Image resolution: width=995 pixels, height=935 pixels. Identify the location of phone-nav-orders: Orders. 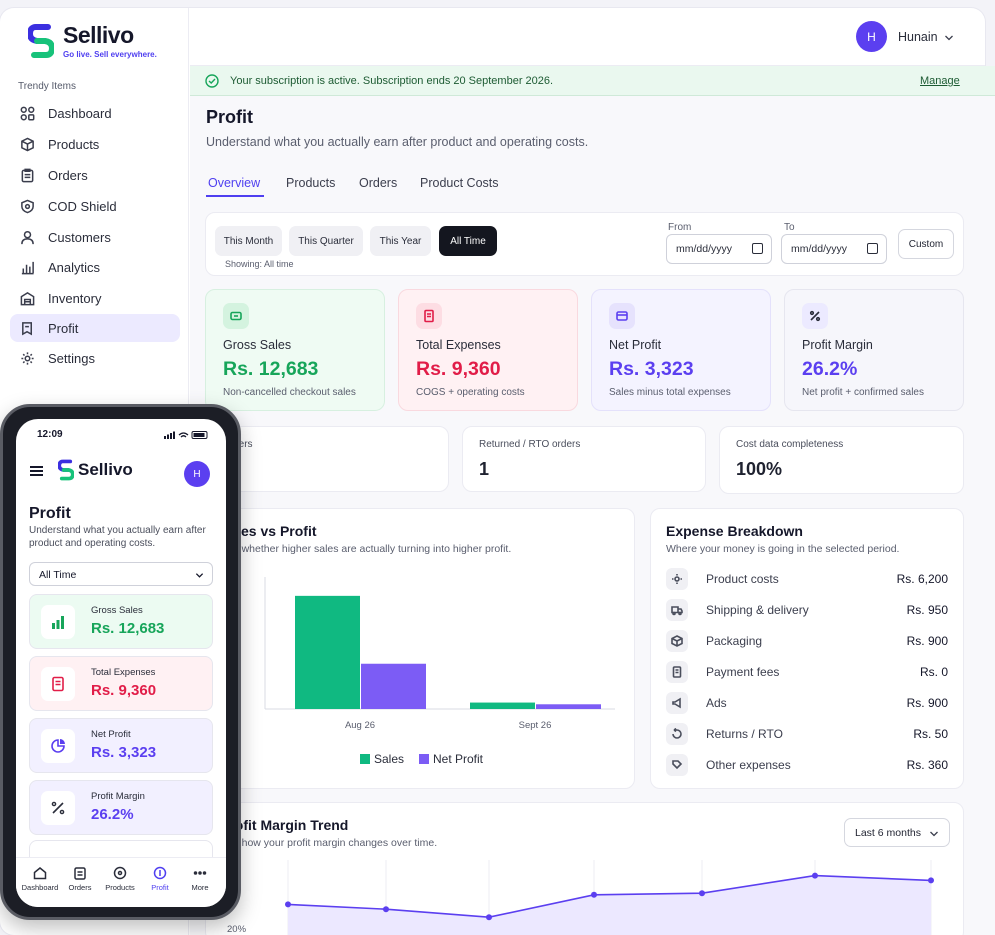
(80, 879).